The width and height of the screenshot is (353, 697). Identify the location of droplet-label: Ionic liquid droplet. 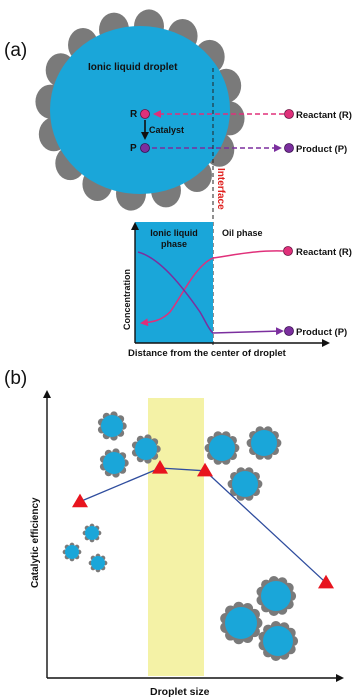
(133, 67).